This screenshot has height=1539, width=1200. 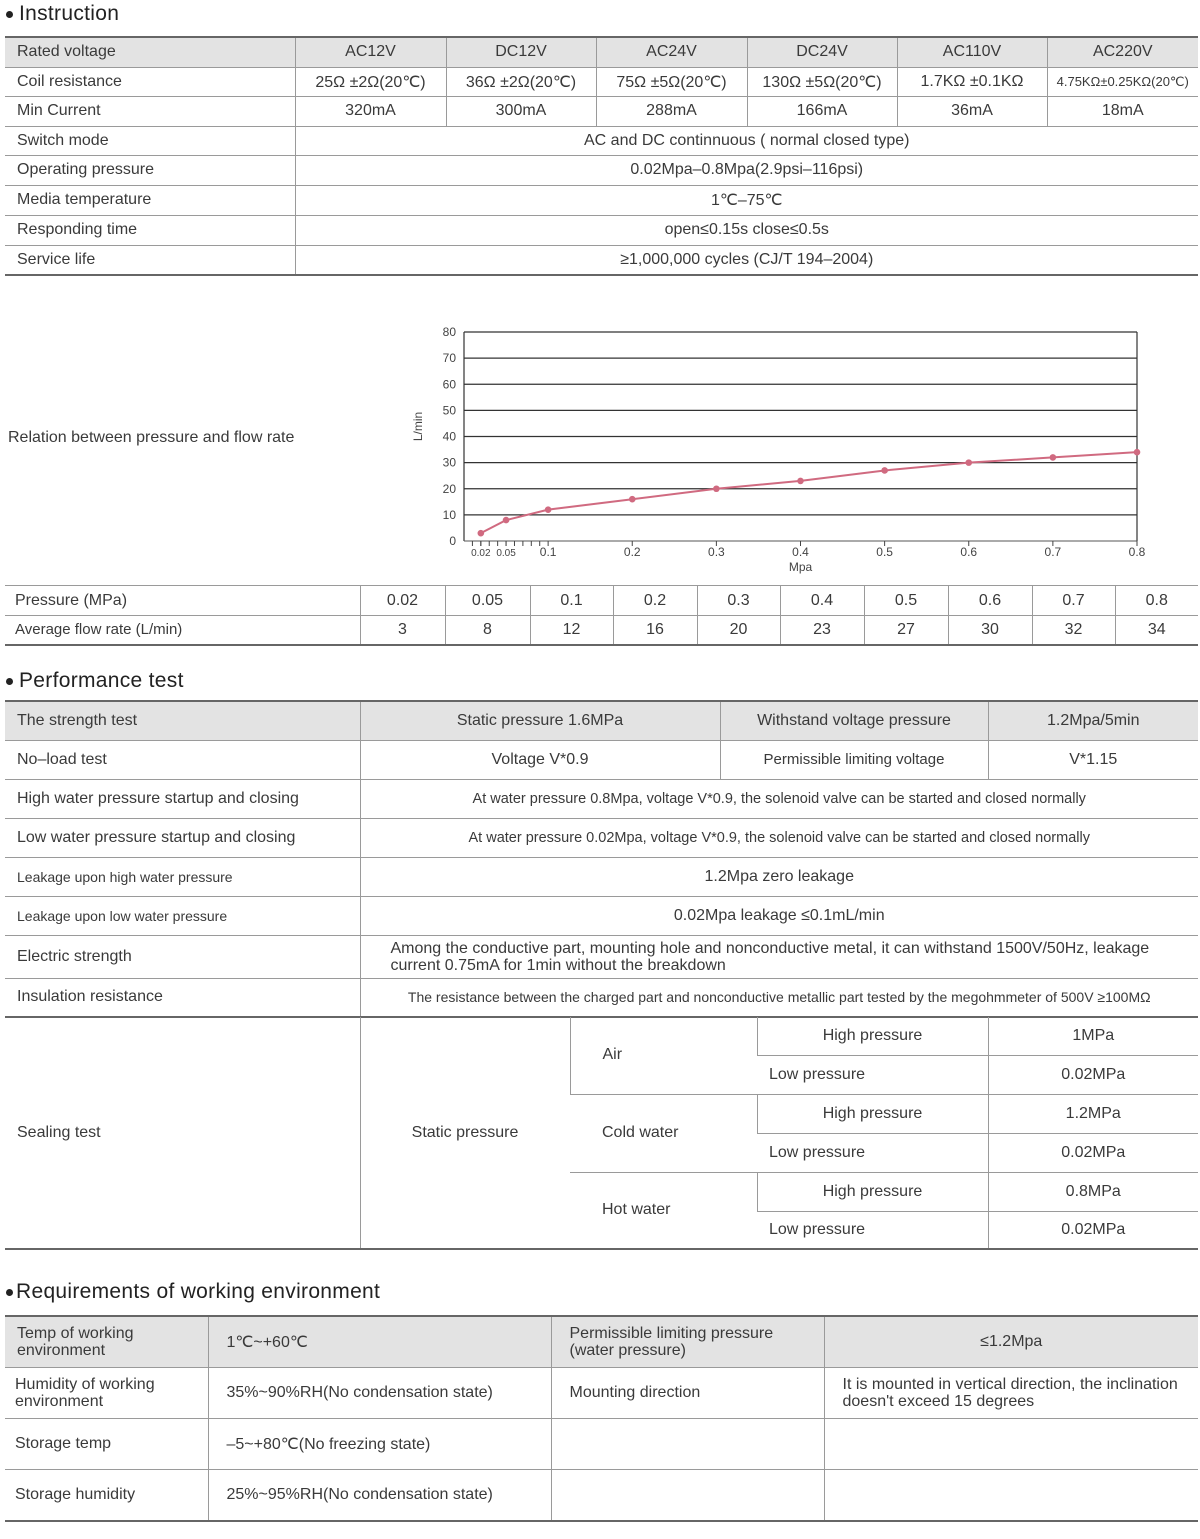 What do you see at coordinates (1156, 630) in the screenshot?
I see `flow-cell: 34` at bounding box center [1156, 630].